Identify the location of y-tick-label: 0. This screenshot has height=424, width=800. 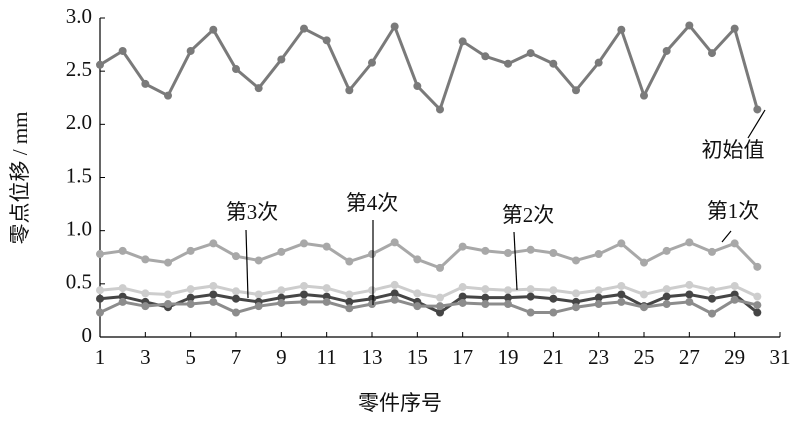
(87, 335).